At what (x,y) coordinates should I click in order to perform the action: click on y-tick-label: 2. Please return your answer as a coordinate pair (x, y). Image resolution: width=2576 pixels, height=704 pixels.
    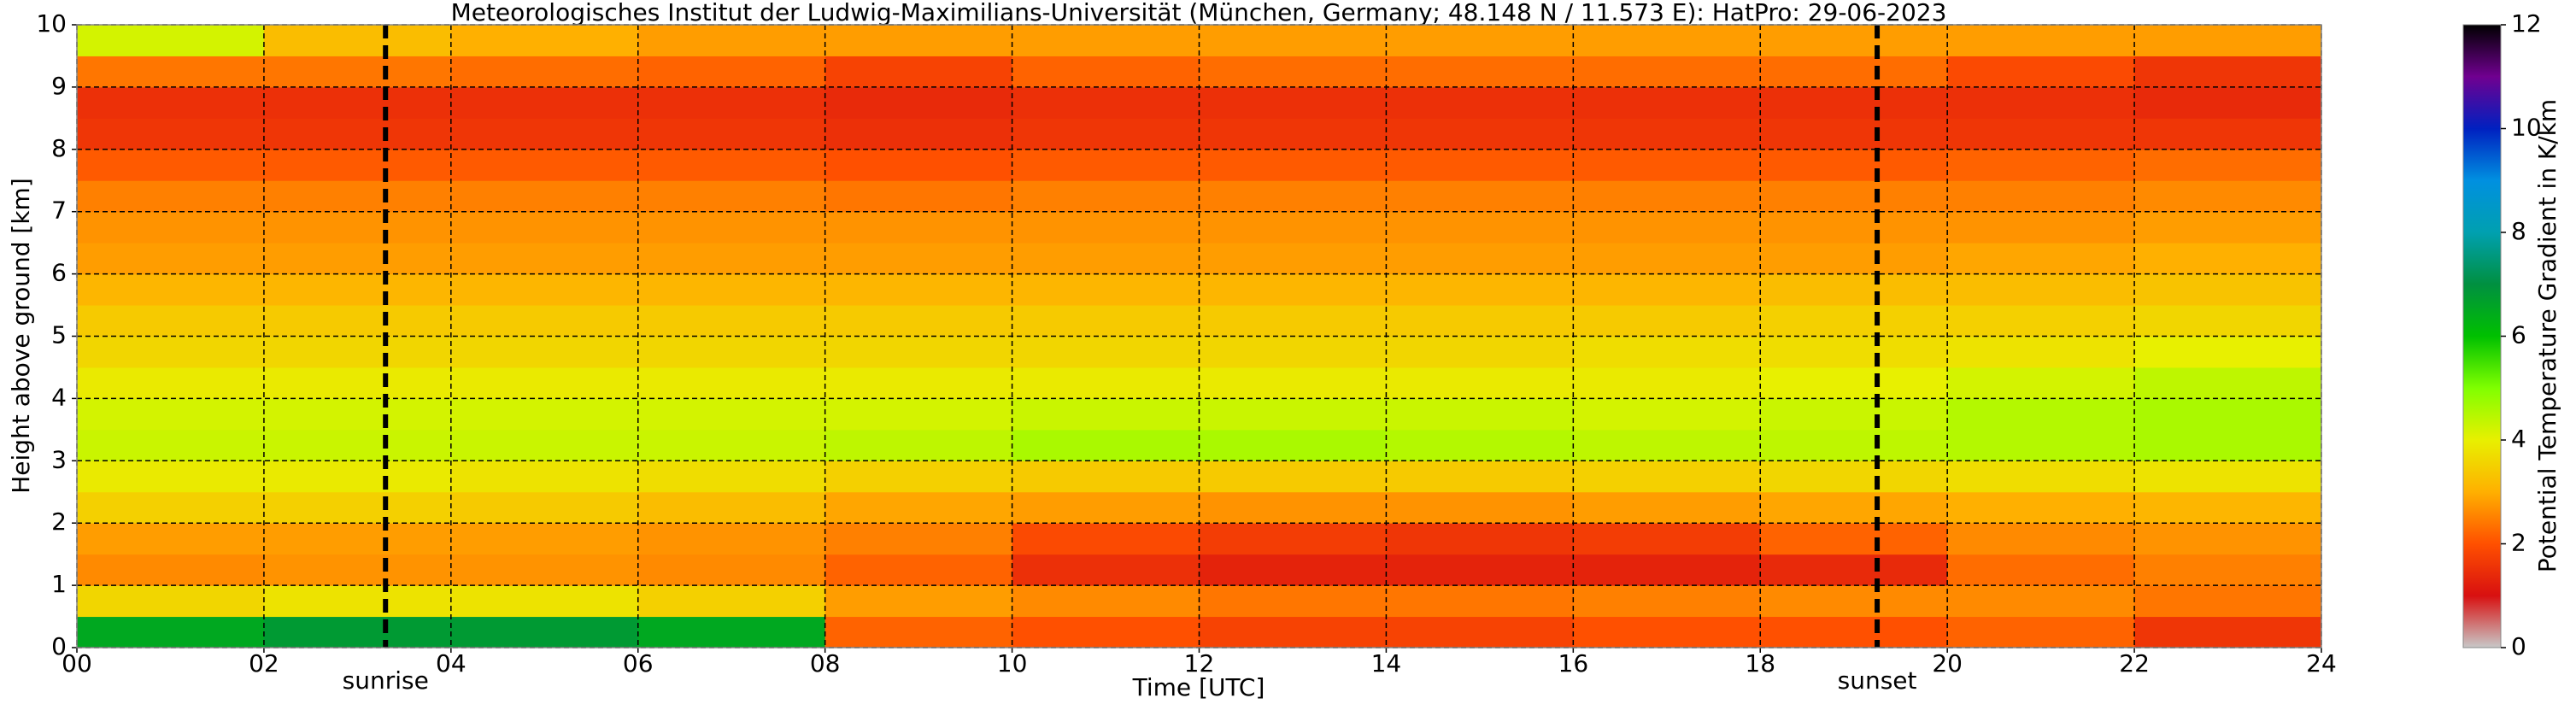
    Looking at the image, I should click on (59, 521).